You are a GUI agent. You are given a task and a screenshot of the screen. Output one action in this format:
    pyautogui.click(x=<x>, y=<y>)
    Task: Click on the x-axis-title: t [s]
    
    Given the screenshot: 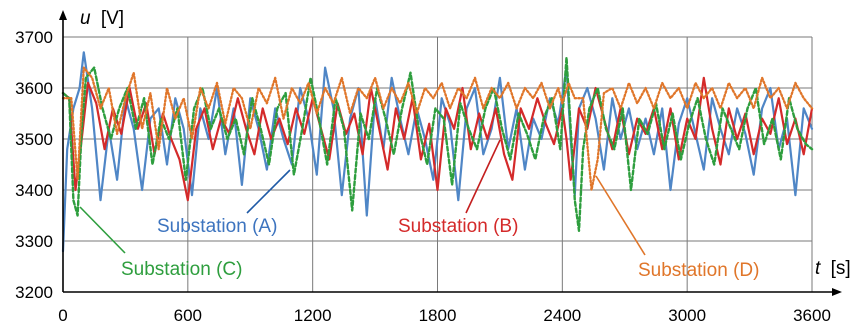 What is the action you would take?
    pyautogui.click(x=833, y=268)
    